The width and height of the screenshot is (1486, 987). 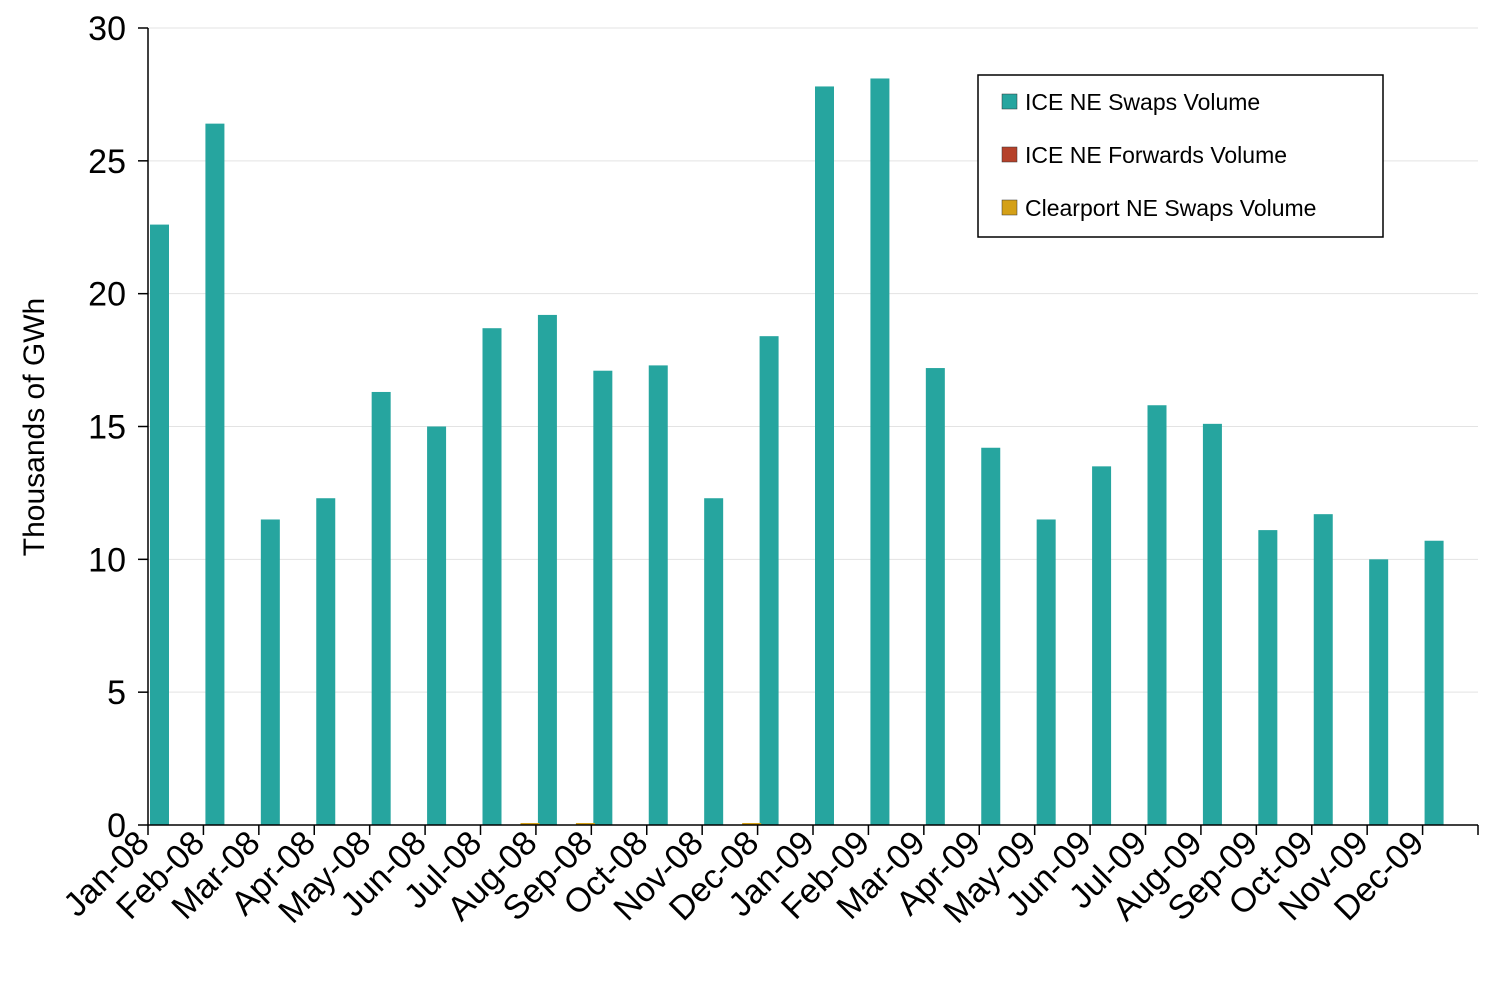 What do you see at coordinates (34, 427) in the screenshot?
I see `y-axis-label: Thousands of GWh` at bounding box center [34, 427].